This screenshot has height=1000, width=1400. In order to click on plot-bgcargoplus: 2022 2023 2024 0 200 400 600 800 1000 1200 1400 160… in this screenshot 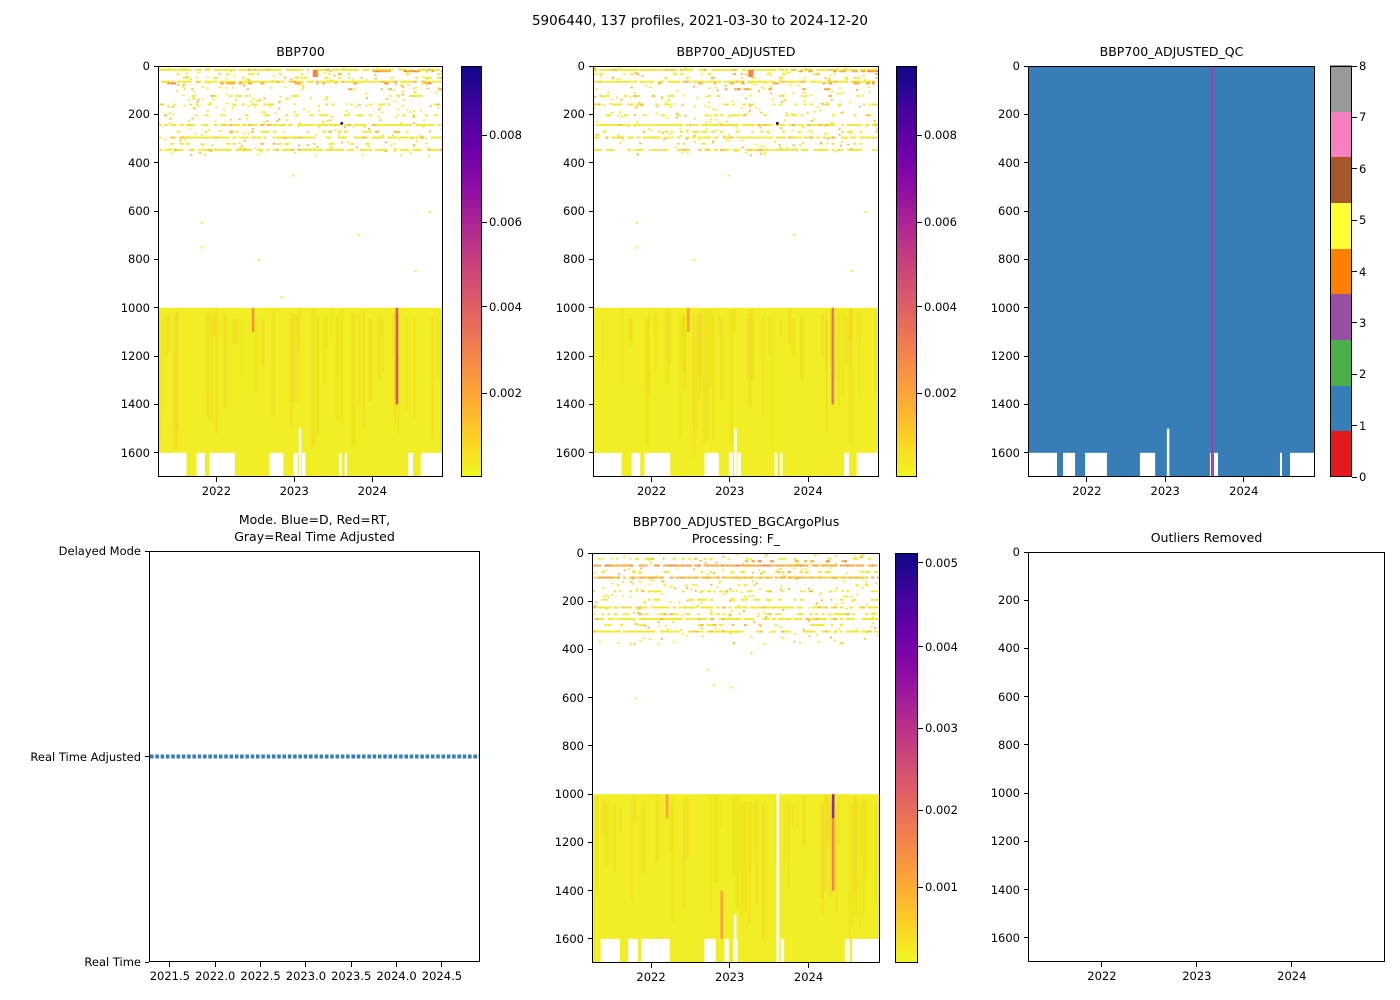, I will do `click(717, 765)`.